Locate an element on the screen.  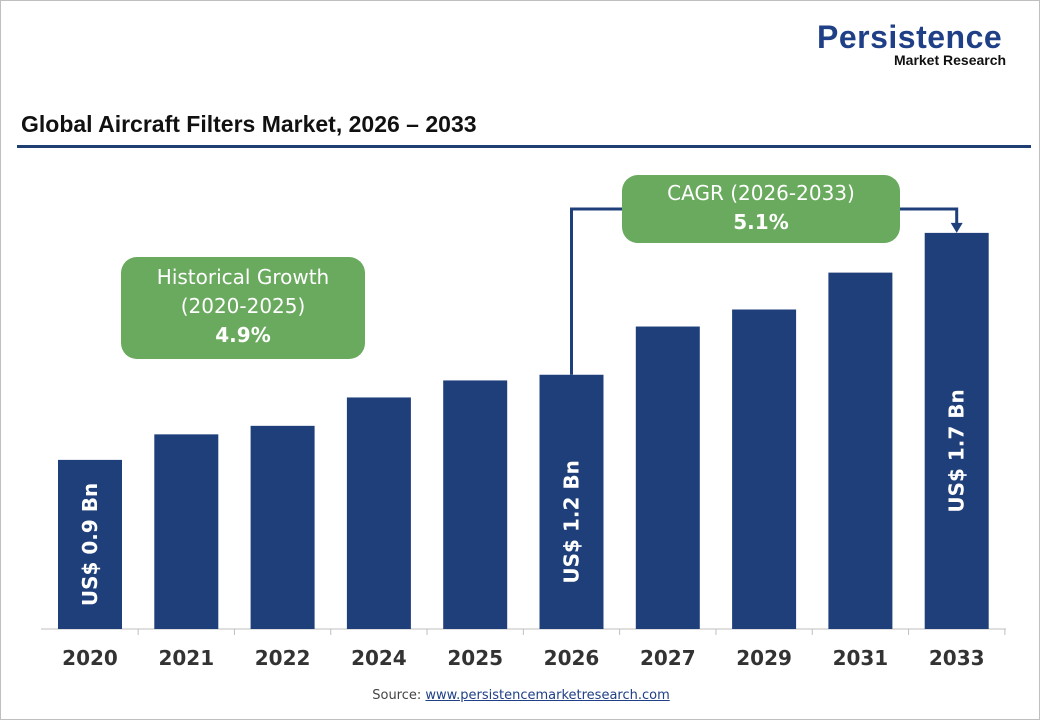
x-tick-label-2033: 2033 is located at coordinates (957, 658).